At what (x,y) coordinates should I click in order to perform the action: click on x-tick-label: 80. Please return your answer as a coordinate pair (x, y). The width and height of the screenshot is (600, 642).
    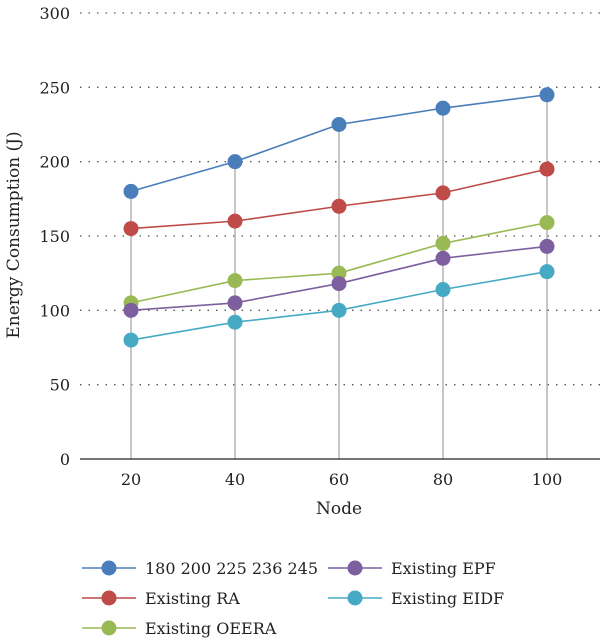
    Looking at the image, I should click on (443, 479).